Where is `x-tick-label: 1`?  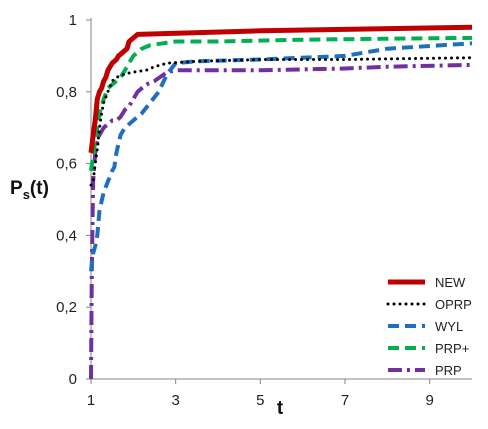
x-tick-label: 1 is located at coordinates (91, 400).